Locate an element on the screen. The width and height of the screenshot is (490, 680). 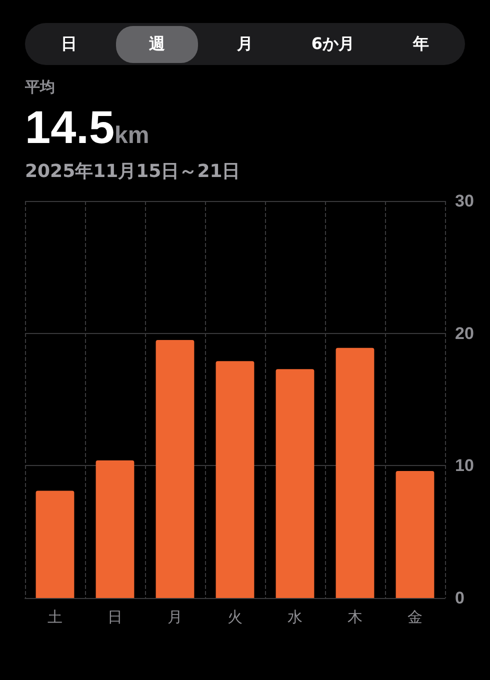
text: 年 is located at coordinates (421, 43).